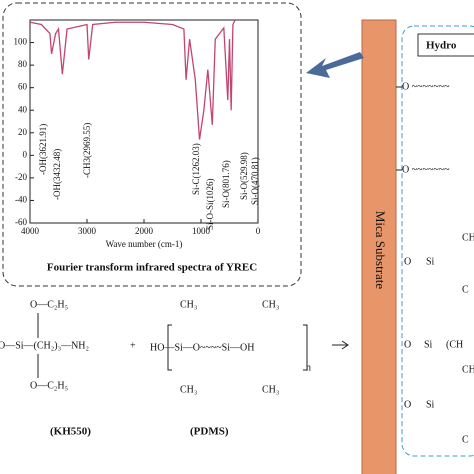 This screenshot has height=474, width=474. Describe the element at coordinates (21, 177) in the screenshot. I see `y-tick-label: -20` at that location.